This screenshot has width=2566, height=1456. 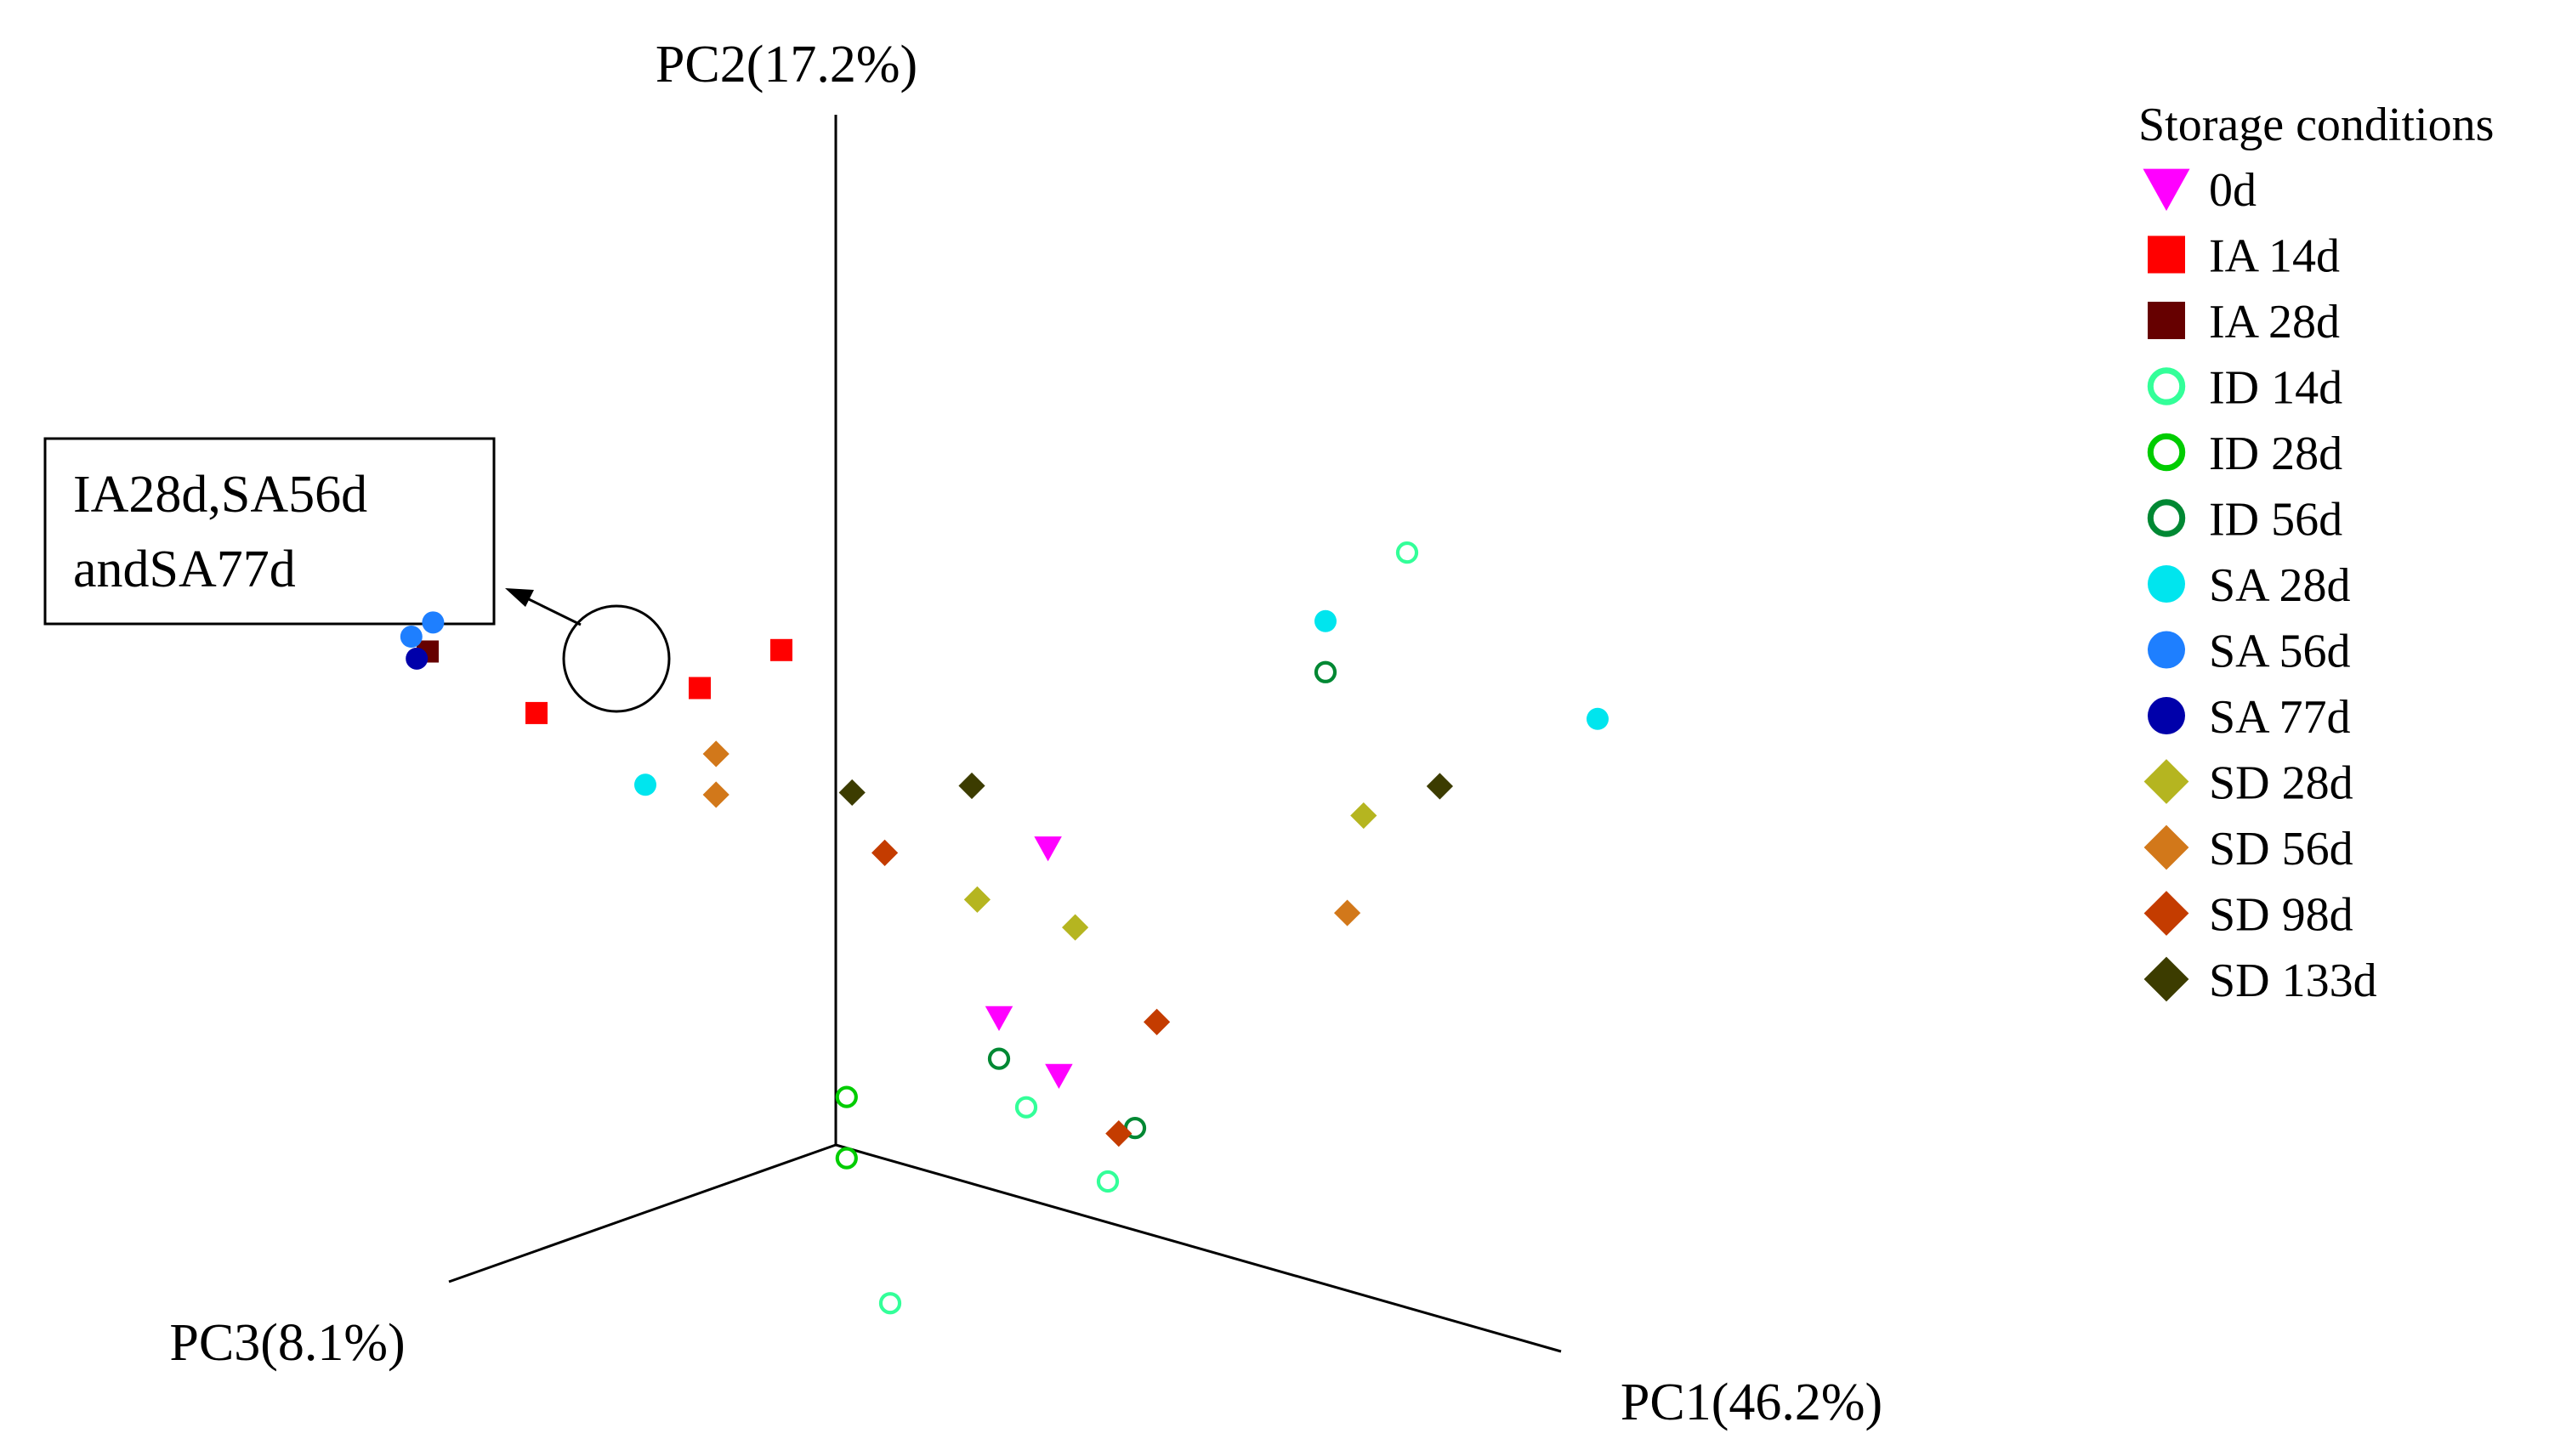 What do you see at coordinates (2275, 520) in the screenshot?
I see `legend-label-id-56d: ID 56d` at bounding box center [2275, 520].